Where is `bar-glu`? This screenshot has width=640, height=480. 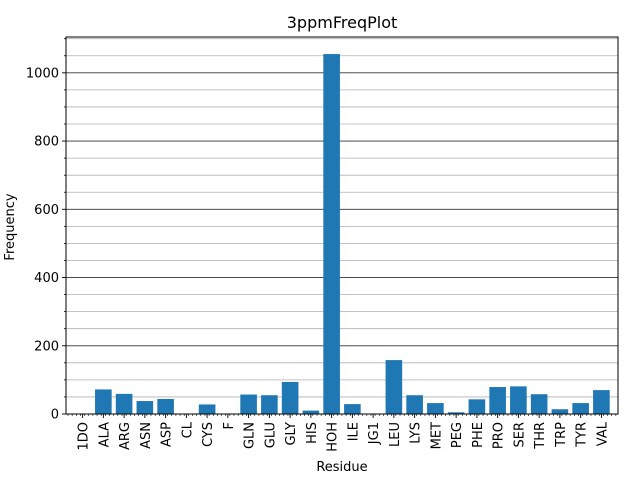 bar-glu is located at coordinates (269, 404).